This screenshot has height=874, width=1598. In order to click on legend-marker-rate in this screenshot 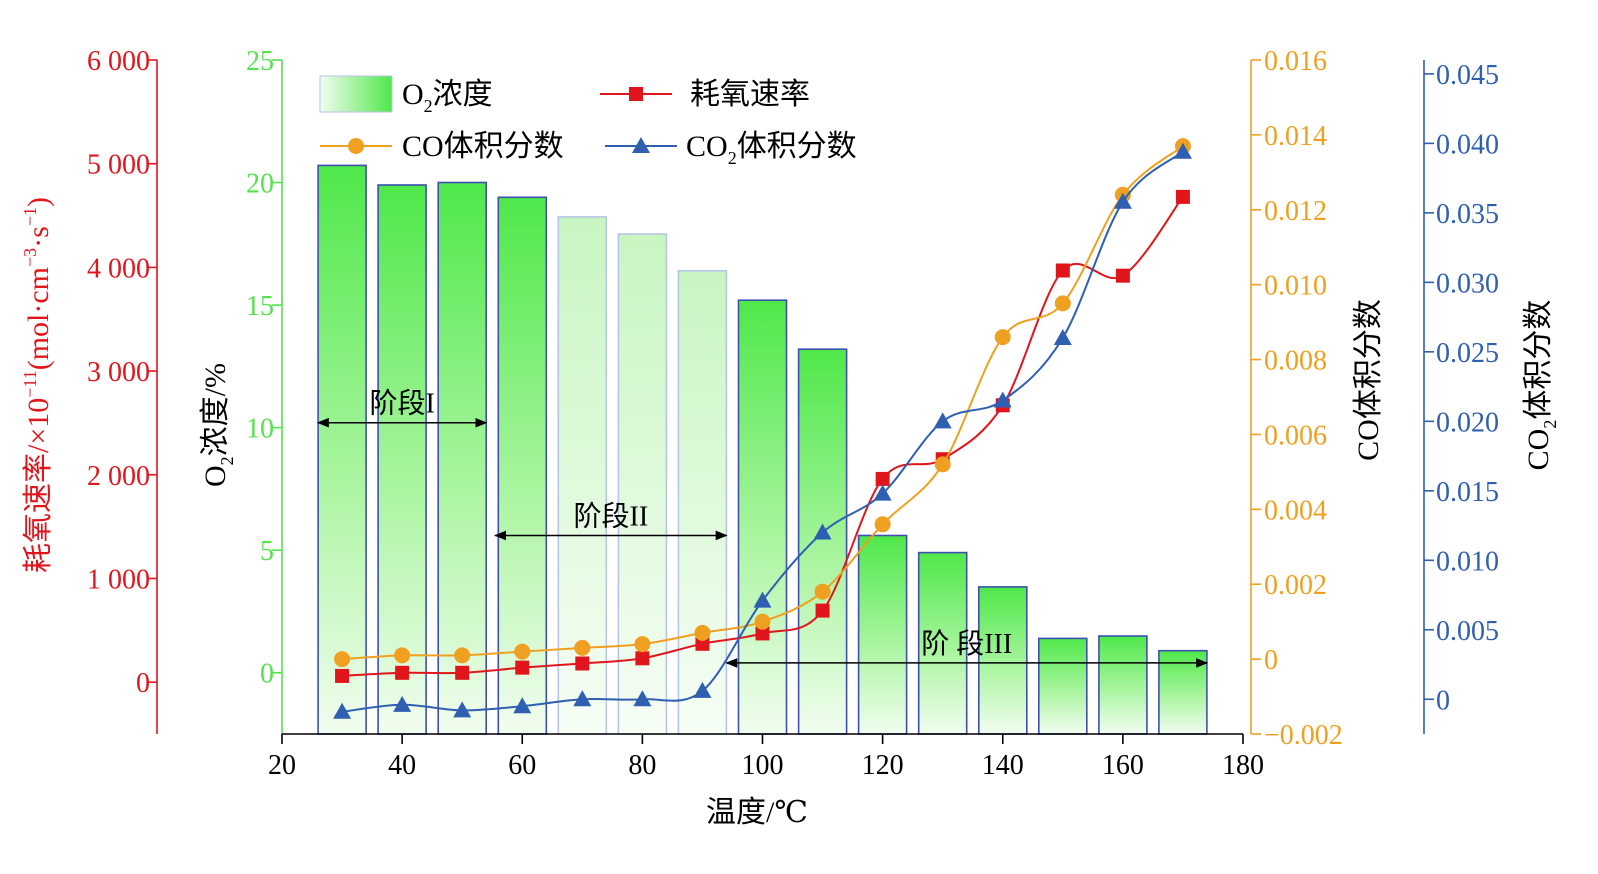, I will do `click(636, 94)`.